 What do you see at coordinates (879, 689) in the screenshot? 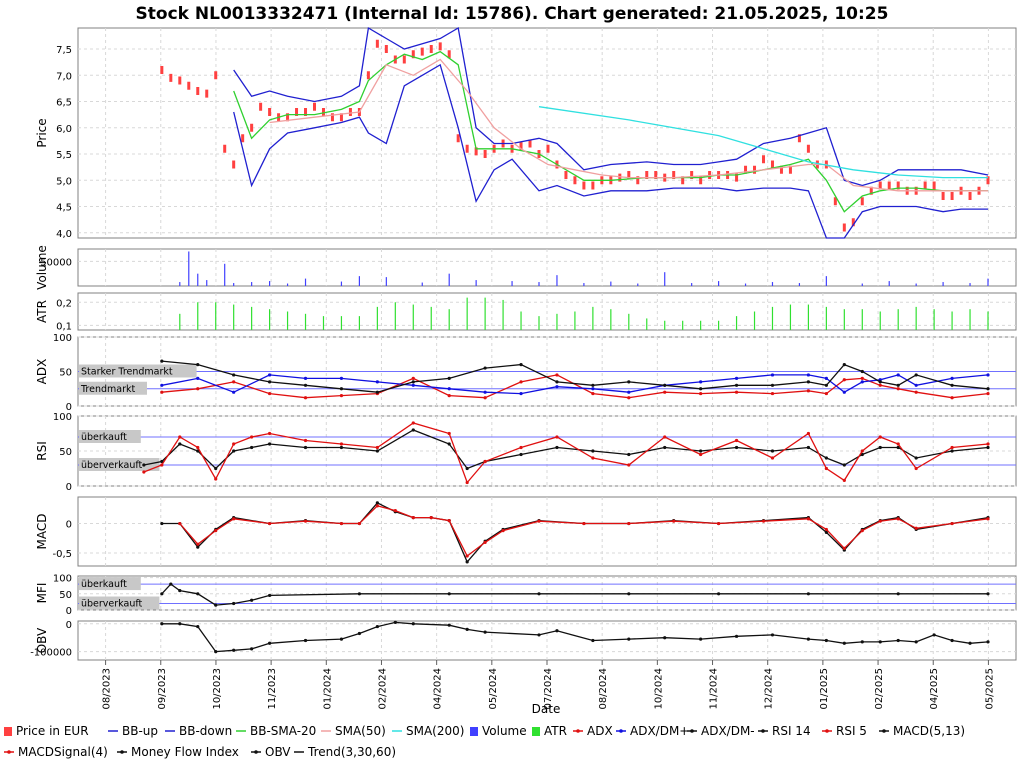
I see `x-tick-label: 02/2025` at bounding box center [879, 689].